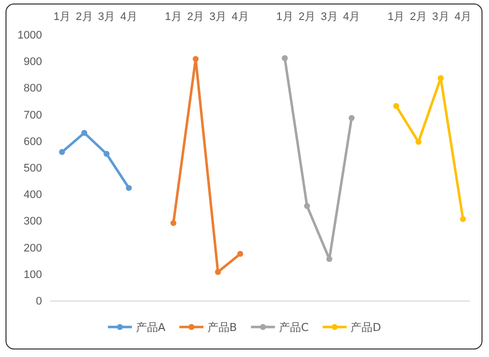 The width and height of the screenshot is (489, 357). I want to click on y-tick-label: 300, so click(33, 222).